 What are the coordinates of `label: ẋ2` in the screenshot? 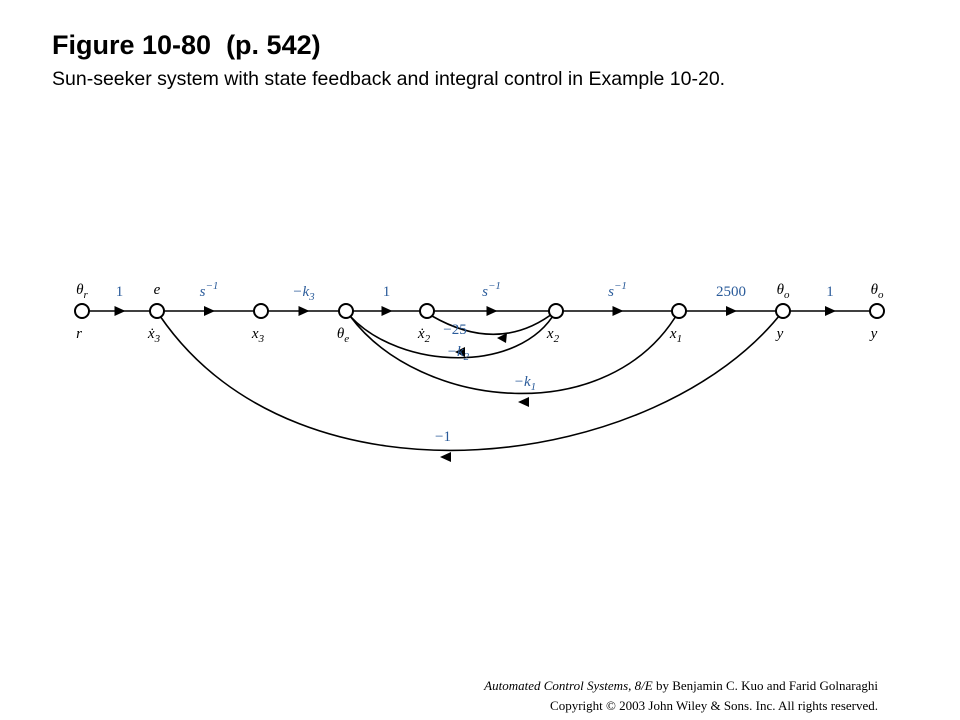 It's located at (424, 335).